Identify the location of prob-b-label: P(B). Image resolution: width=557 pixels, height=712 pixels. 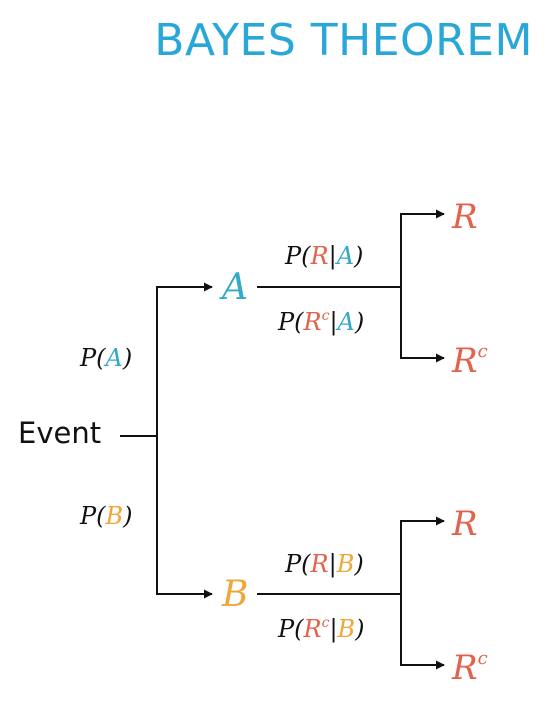
(106, 516).